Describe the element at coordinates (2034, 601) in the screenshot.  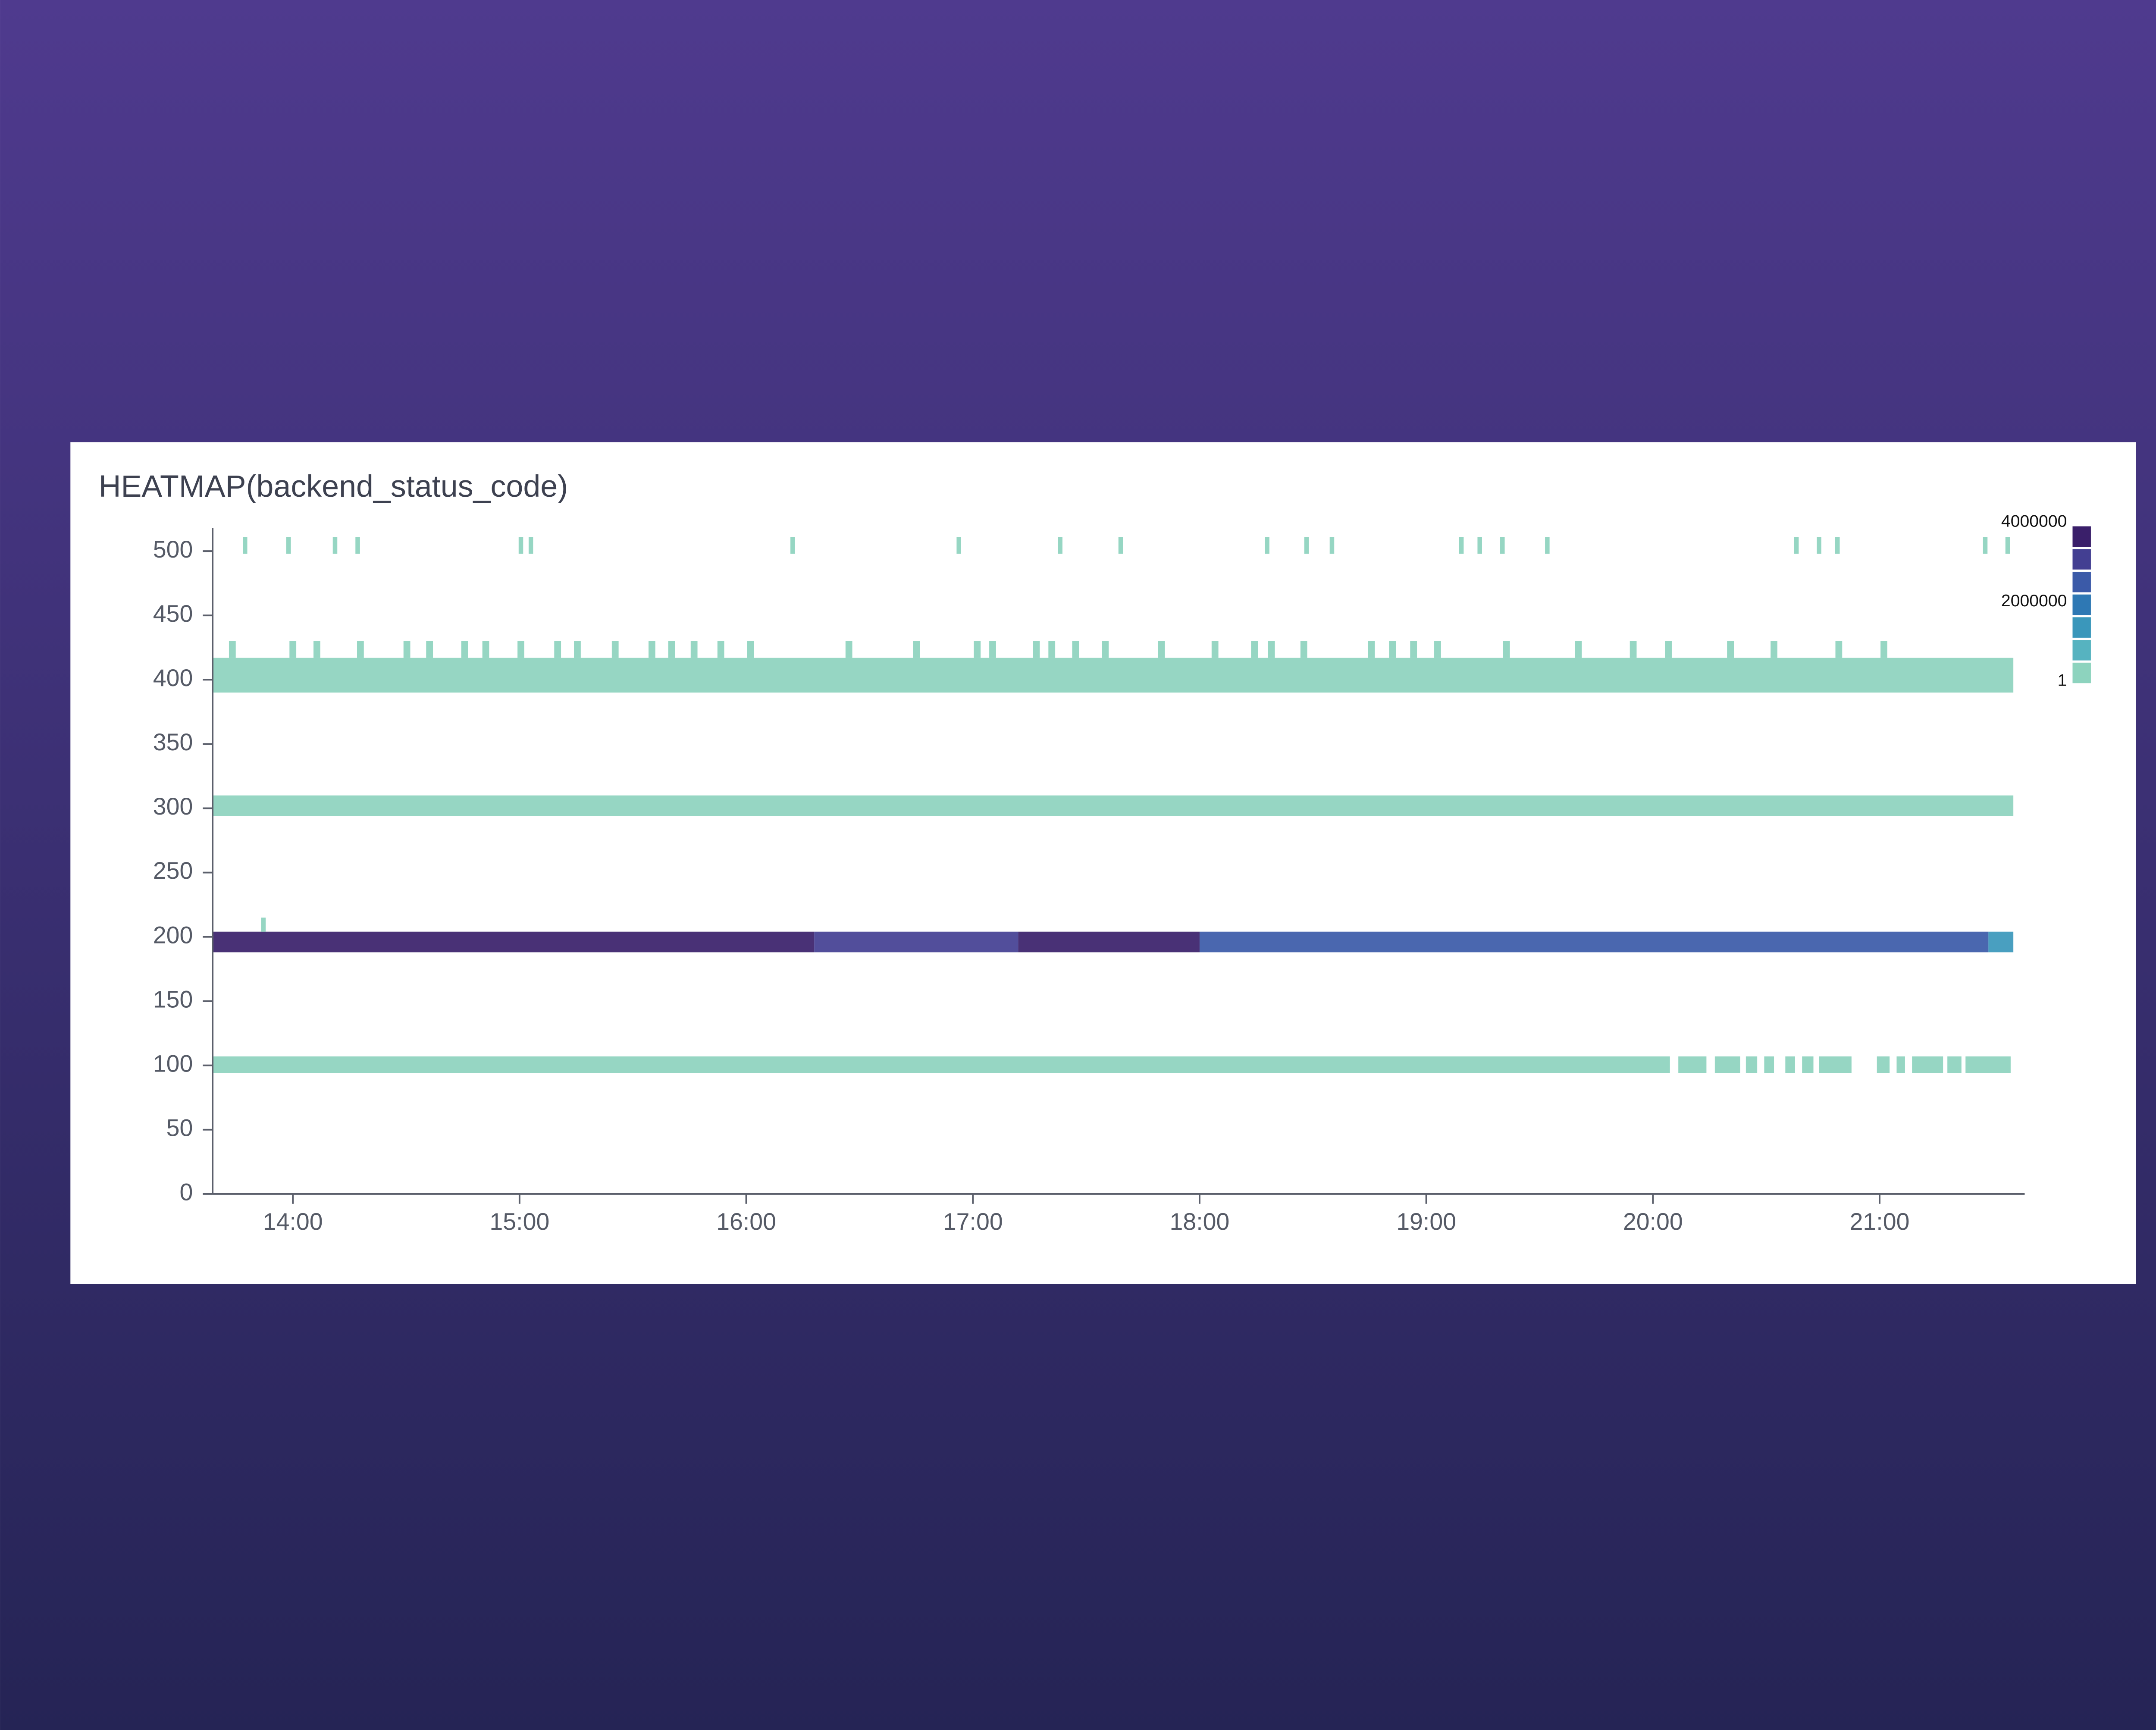
I see `legend-tick-label: 2000000` at that location.